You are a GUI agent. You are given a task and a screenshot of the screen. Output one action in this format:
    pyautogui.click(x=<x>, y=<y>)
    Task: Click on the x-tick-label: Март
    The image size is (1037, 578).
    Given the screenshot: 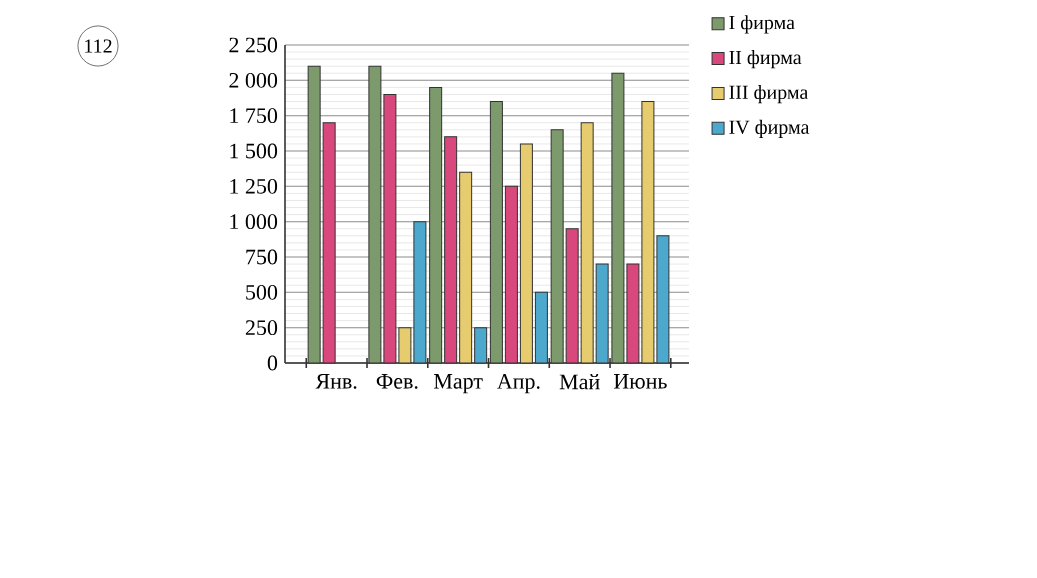 What is the action you would take?
    pyautogui.click(x=458, y=384)
    